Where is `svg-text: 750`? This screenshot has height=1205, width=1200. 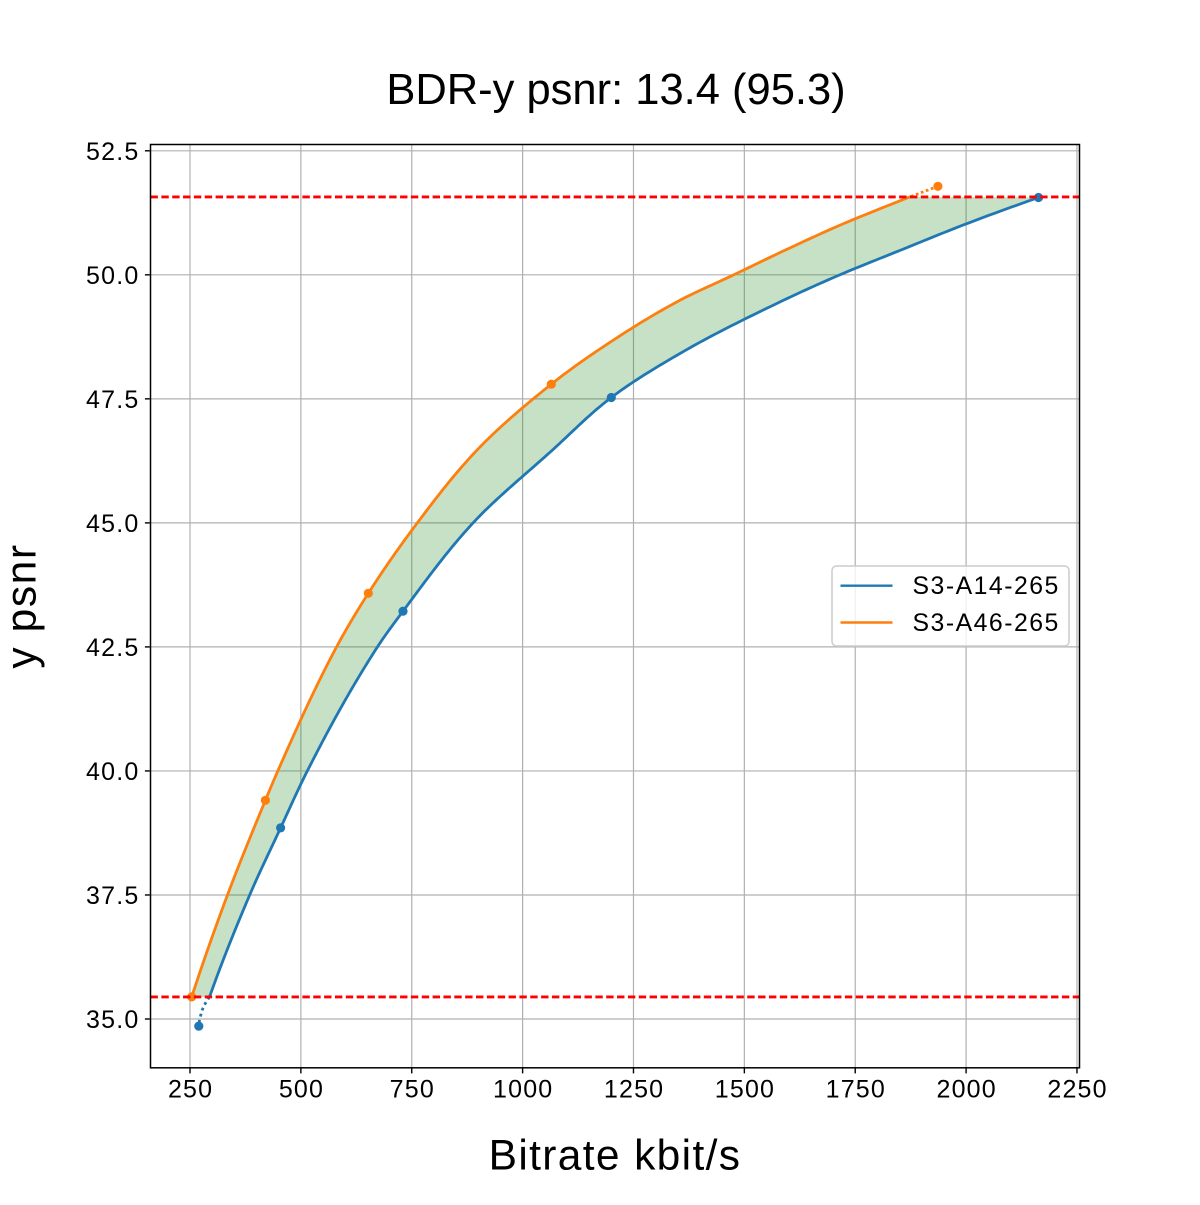 svg-text: 750 is located at coordinates (412, 1089).